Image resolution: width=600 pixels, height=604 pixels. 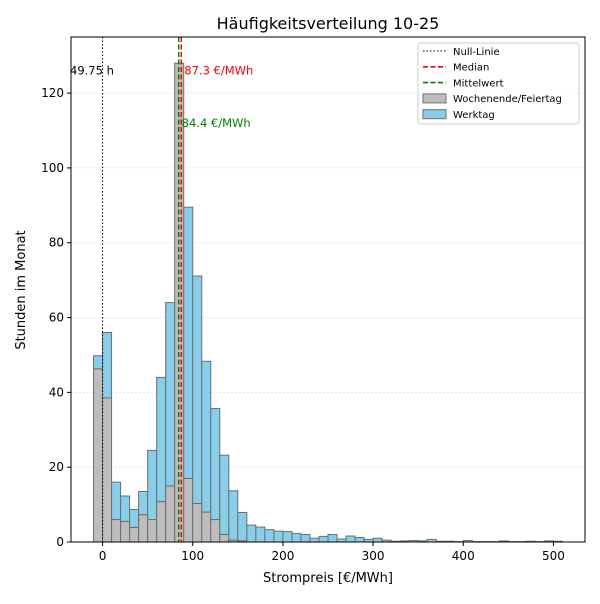 What do you see at coordinates (56, 392) in the screenshot?
I see `y-tick-label: 40` at bounding box center [56, 392].